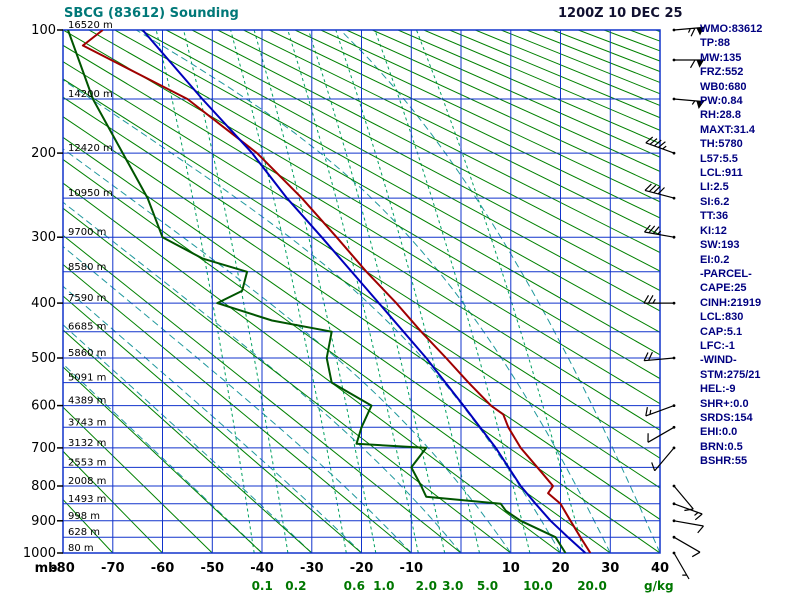 Image resolution: width=800 pixels, height=600 pixels. Describe the element at coordinates (362, 568) in the screenshot. I see `svg-text: -20` at that location.